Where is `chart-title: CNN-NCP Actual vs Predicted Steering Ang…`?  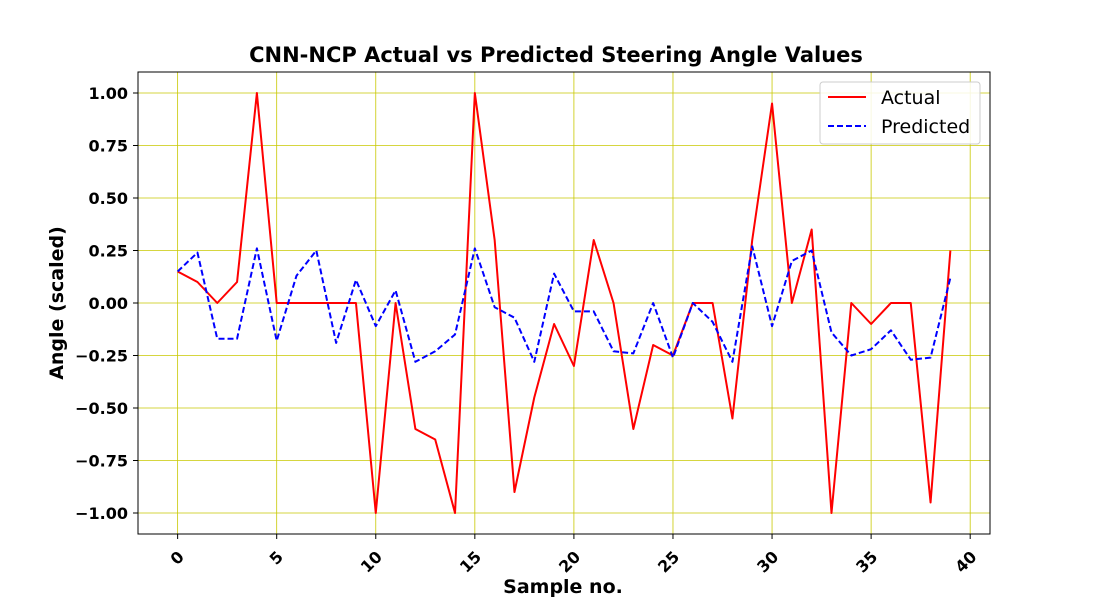
chart-title: CNN-NCP Actual vs Predicted Steering Ang… is located at coordinates (556, 55).